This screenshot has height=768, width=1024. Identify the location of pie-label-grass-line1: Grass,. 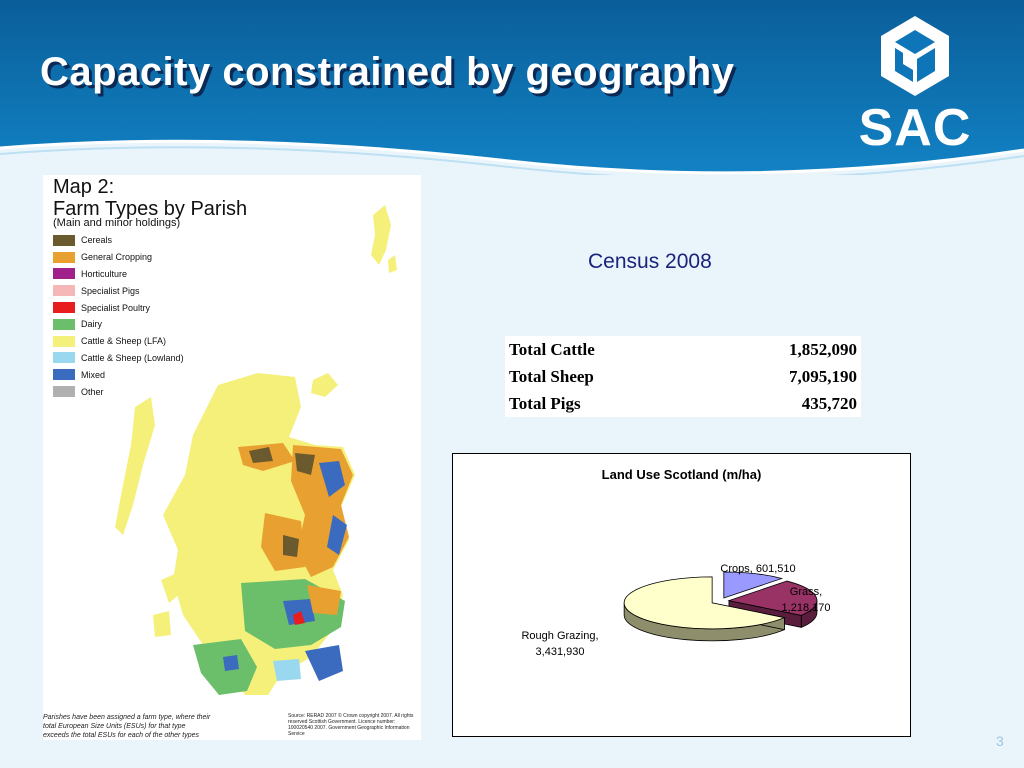
(806, 592).